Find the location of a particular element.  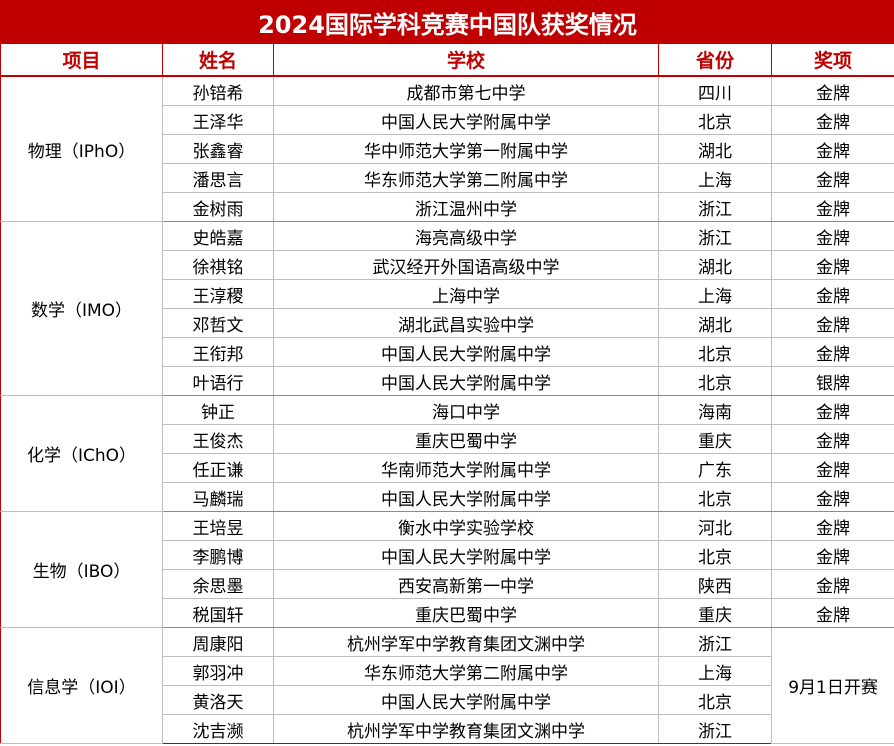

header-row: 项目 姓名 学校 省份 奖项 is located at coordinates (447, 60).